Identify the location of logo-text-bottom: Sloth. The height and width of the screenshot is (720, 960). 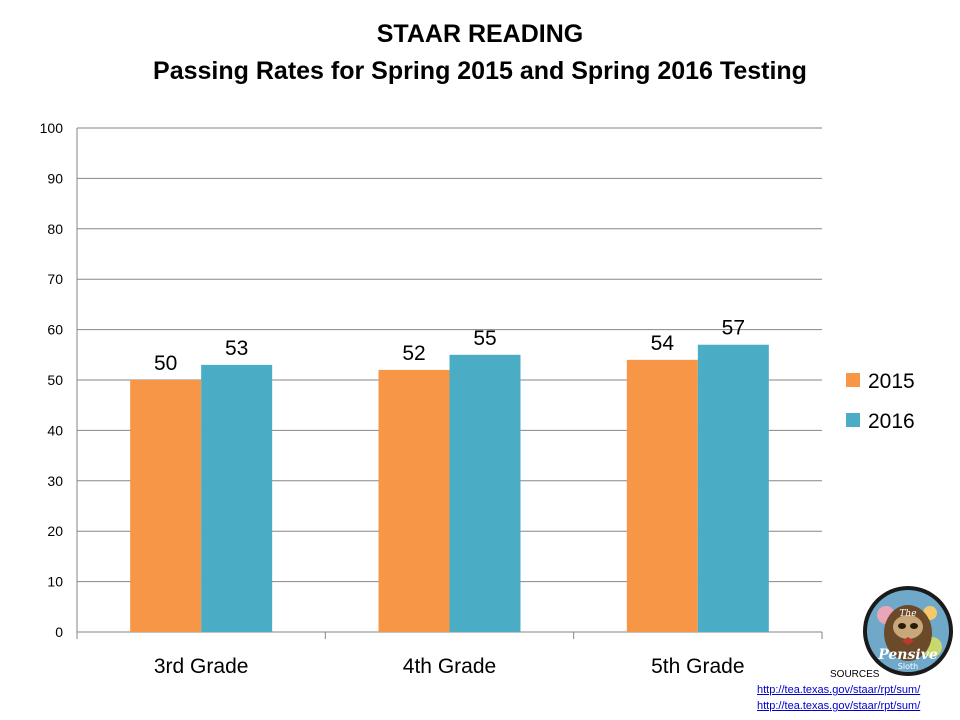
(908, 666).